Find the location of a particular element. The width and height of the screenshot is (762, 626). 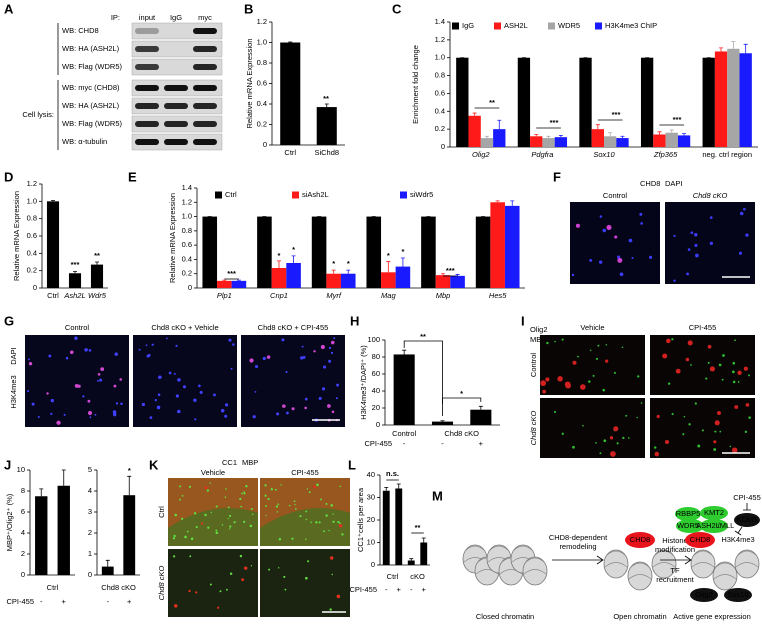

arrow-label: recruitment is located at coordinates (675, 579).